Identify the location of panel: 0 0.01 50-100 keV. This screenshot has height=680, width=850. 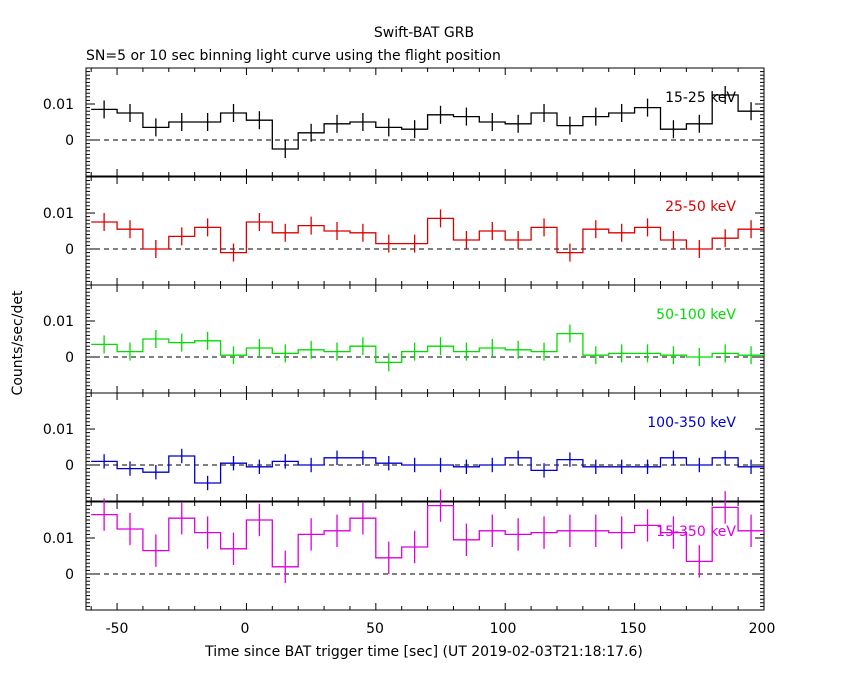
(404, 339).